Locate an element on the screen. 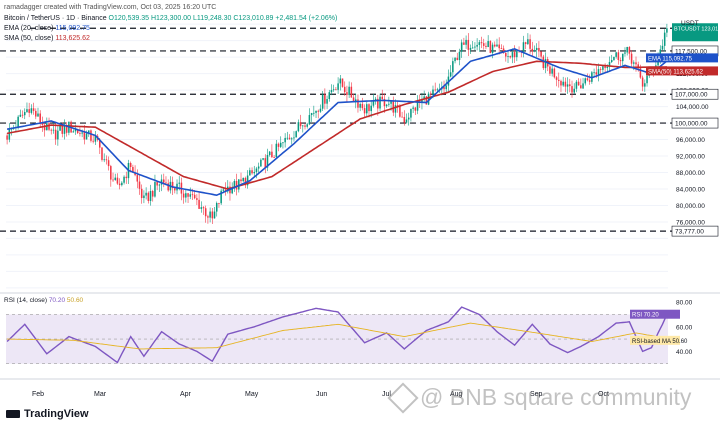 The height and width of the screenshot is (425, 720). tradingview-logo: TradingView is located at coordinates (47, 414).